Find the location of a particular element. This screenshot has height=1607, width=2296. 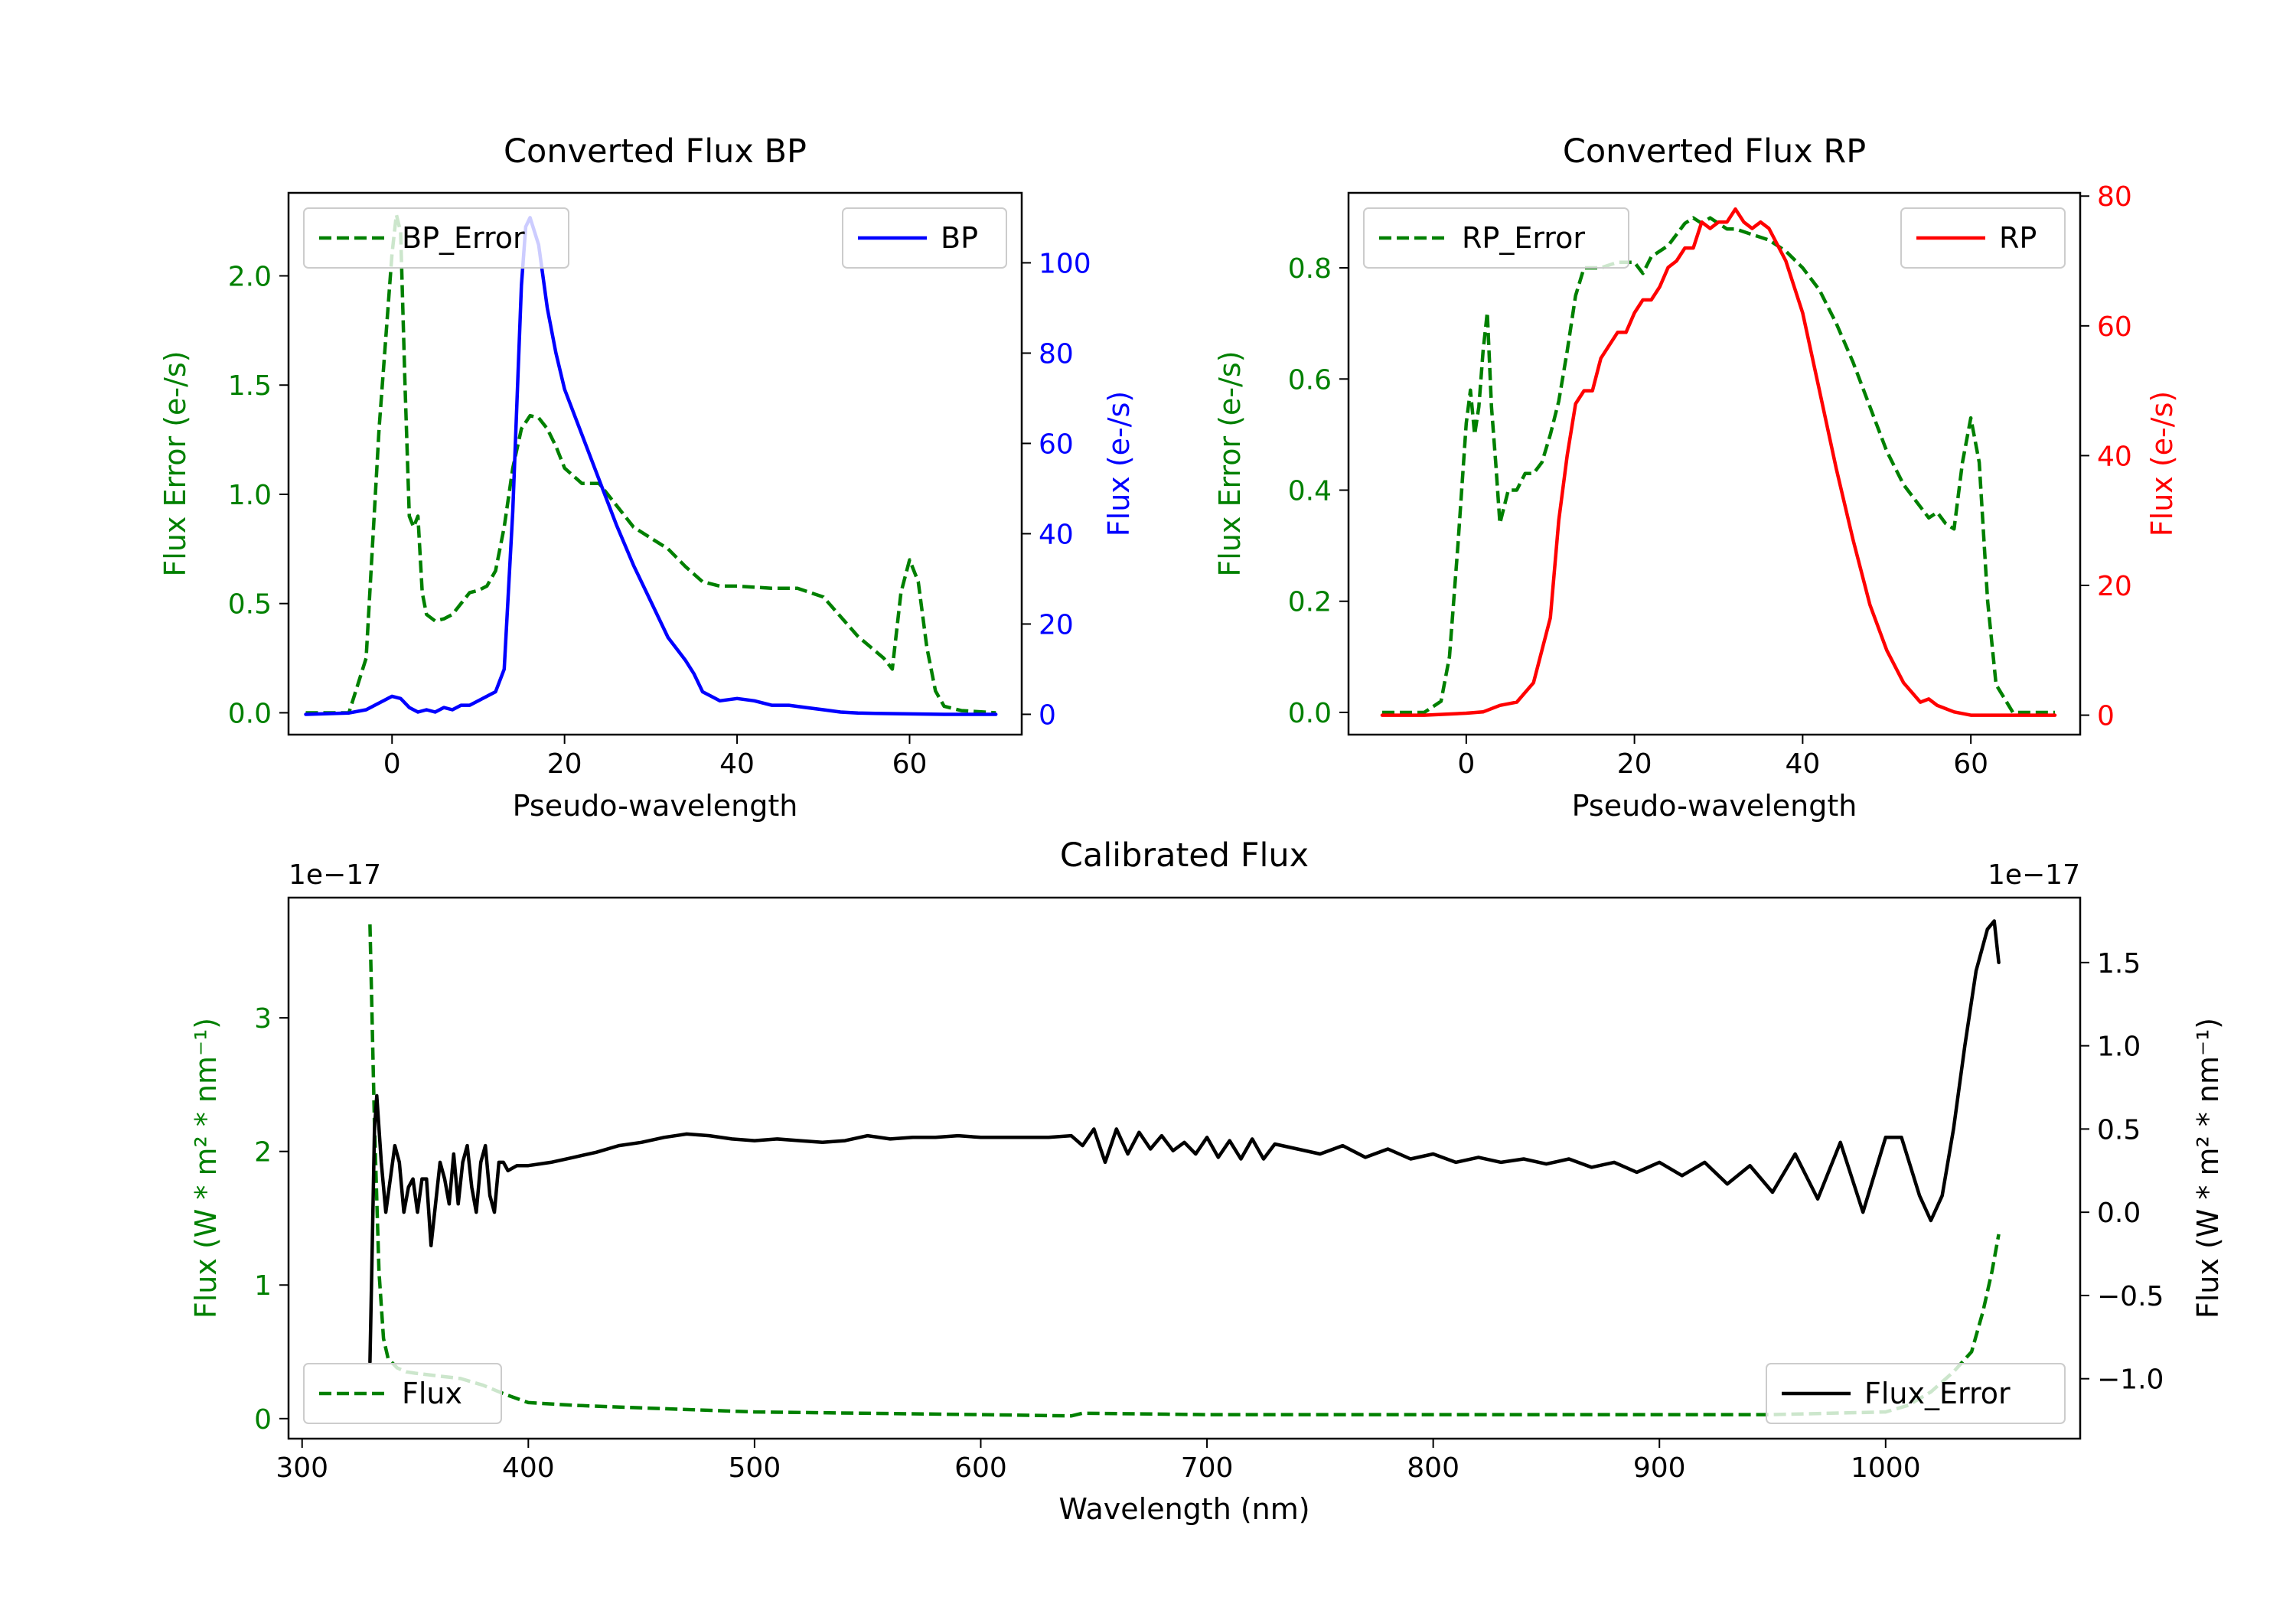

y-left-tick-label: 0.4 is located at coordinates (1310, 491).